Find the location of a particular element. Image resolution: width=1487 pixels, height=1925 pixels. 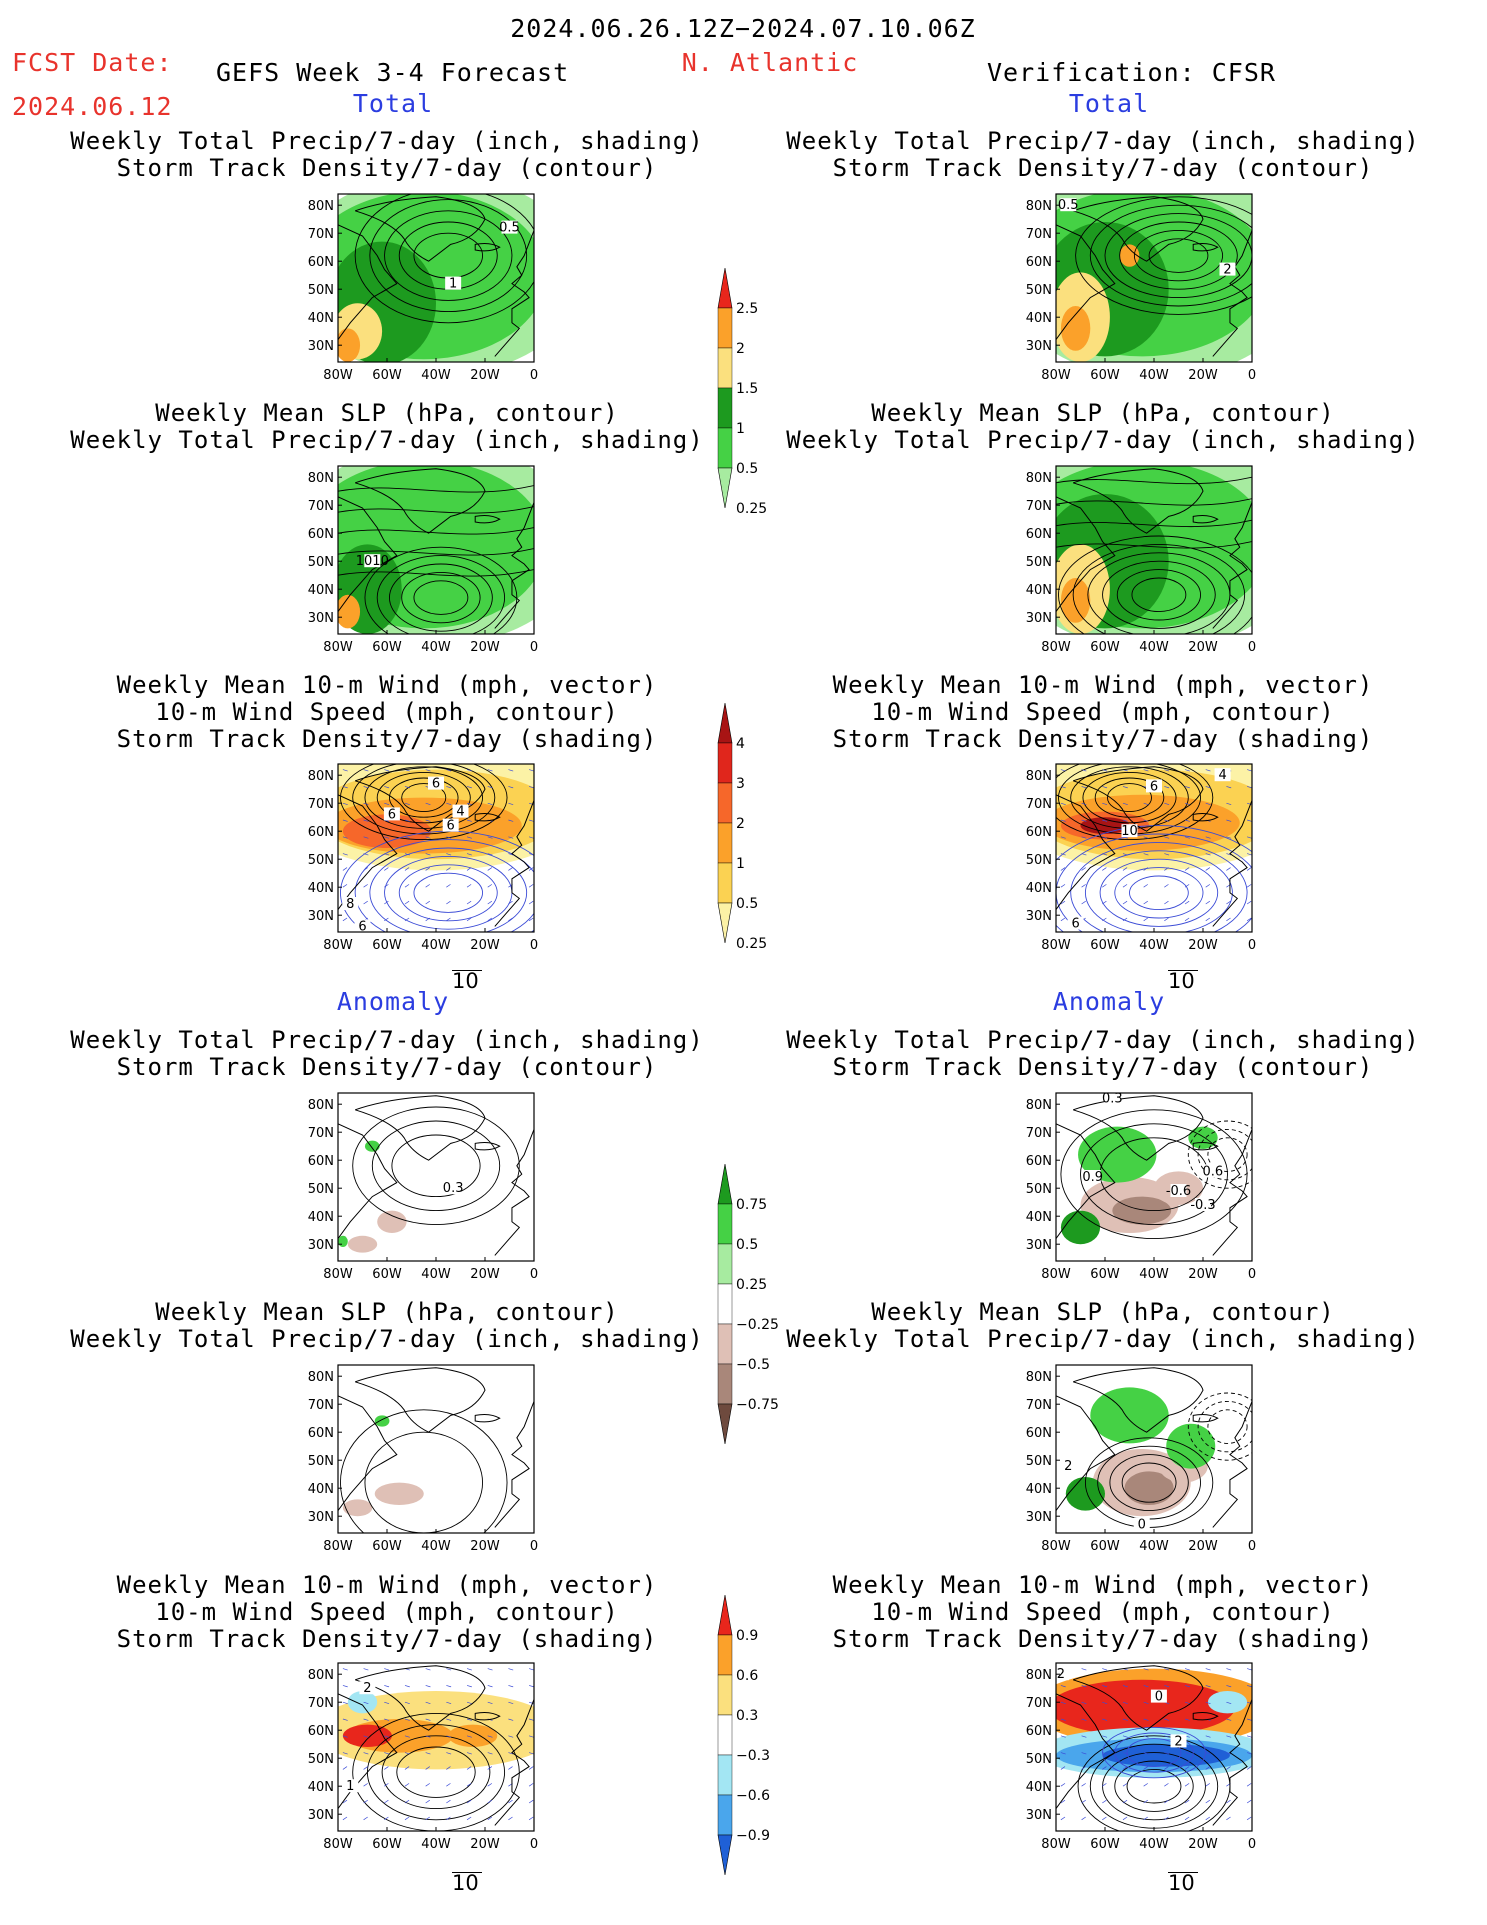

map-panel-forecast-precip-track: 0.5 1 80N 70N 60N 50N 40N 30N 80W 60W 40W 20W 0 is located at coordinates (424, 289).